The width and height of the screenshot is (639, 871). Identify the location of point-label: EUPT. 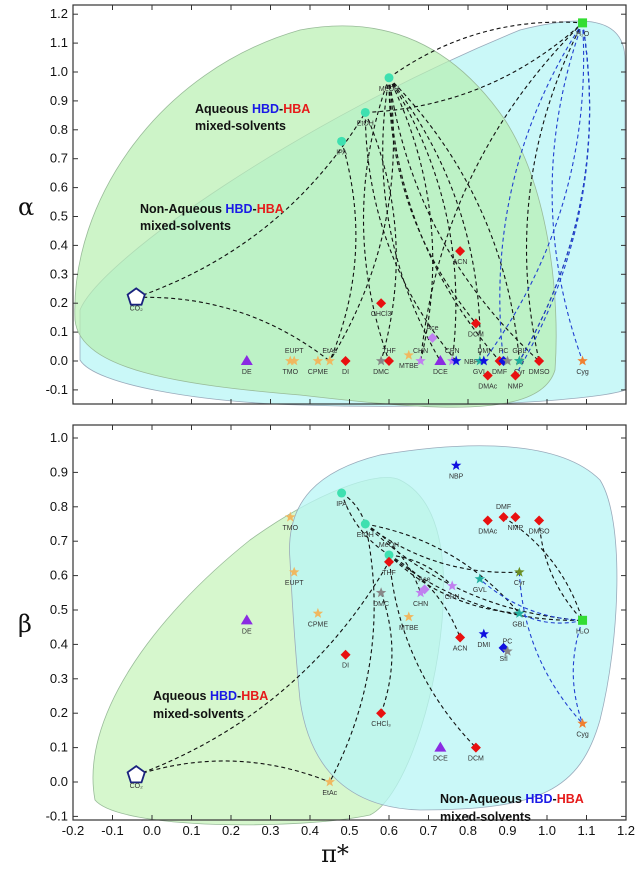
(294, 583).